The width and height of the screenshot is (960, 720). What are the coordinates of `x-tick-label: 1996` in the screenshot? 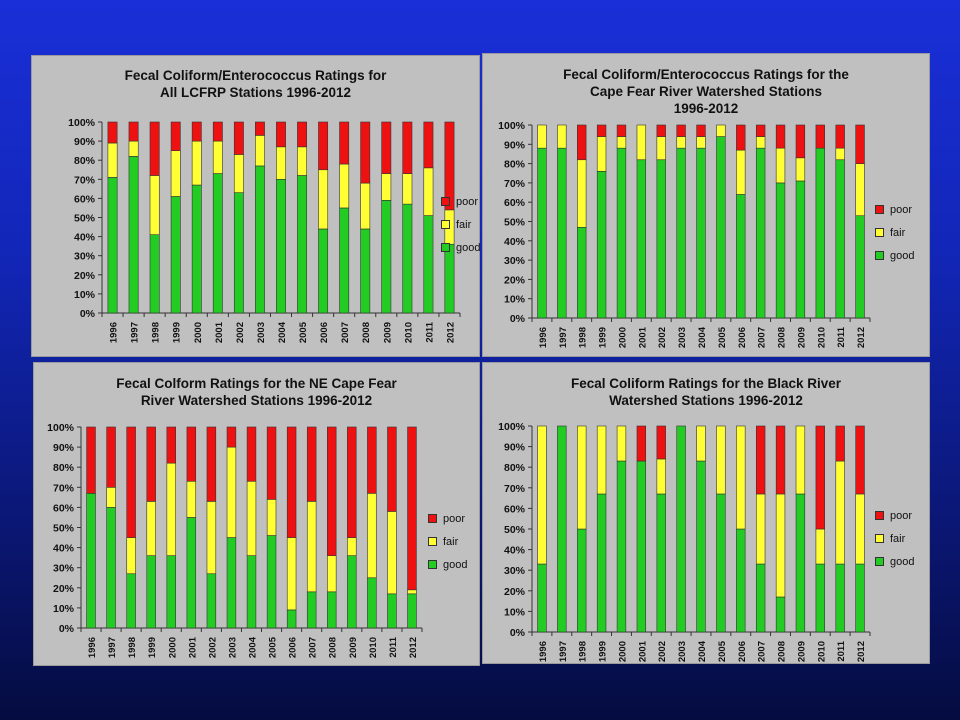 It's located at (92, 647).